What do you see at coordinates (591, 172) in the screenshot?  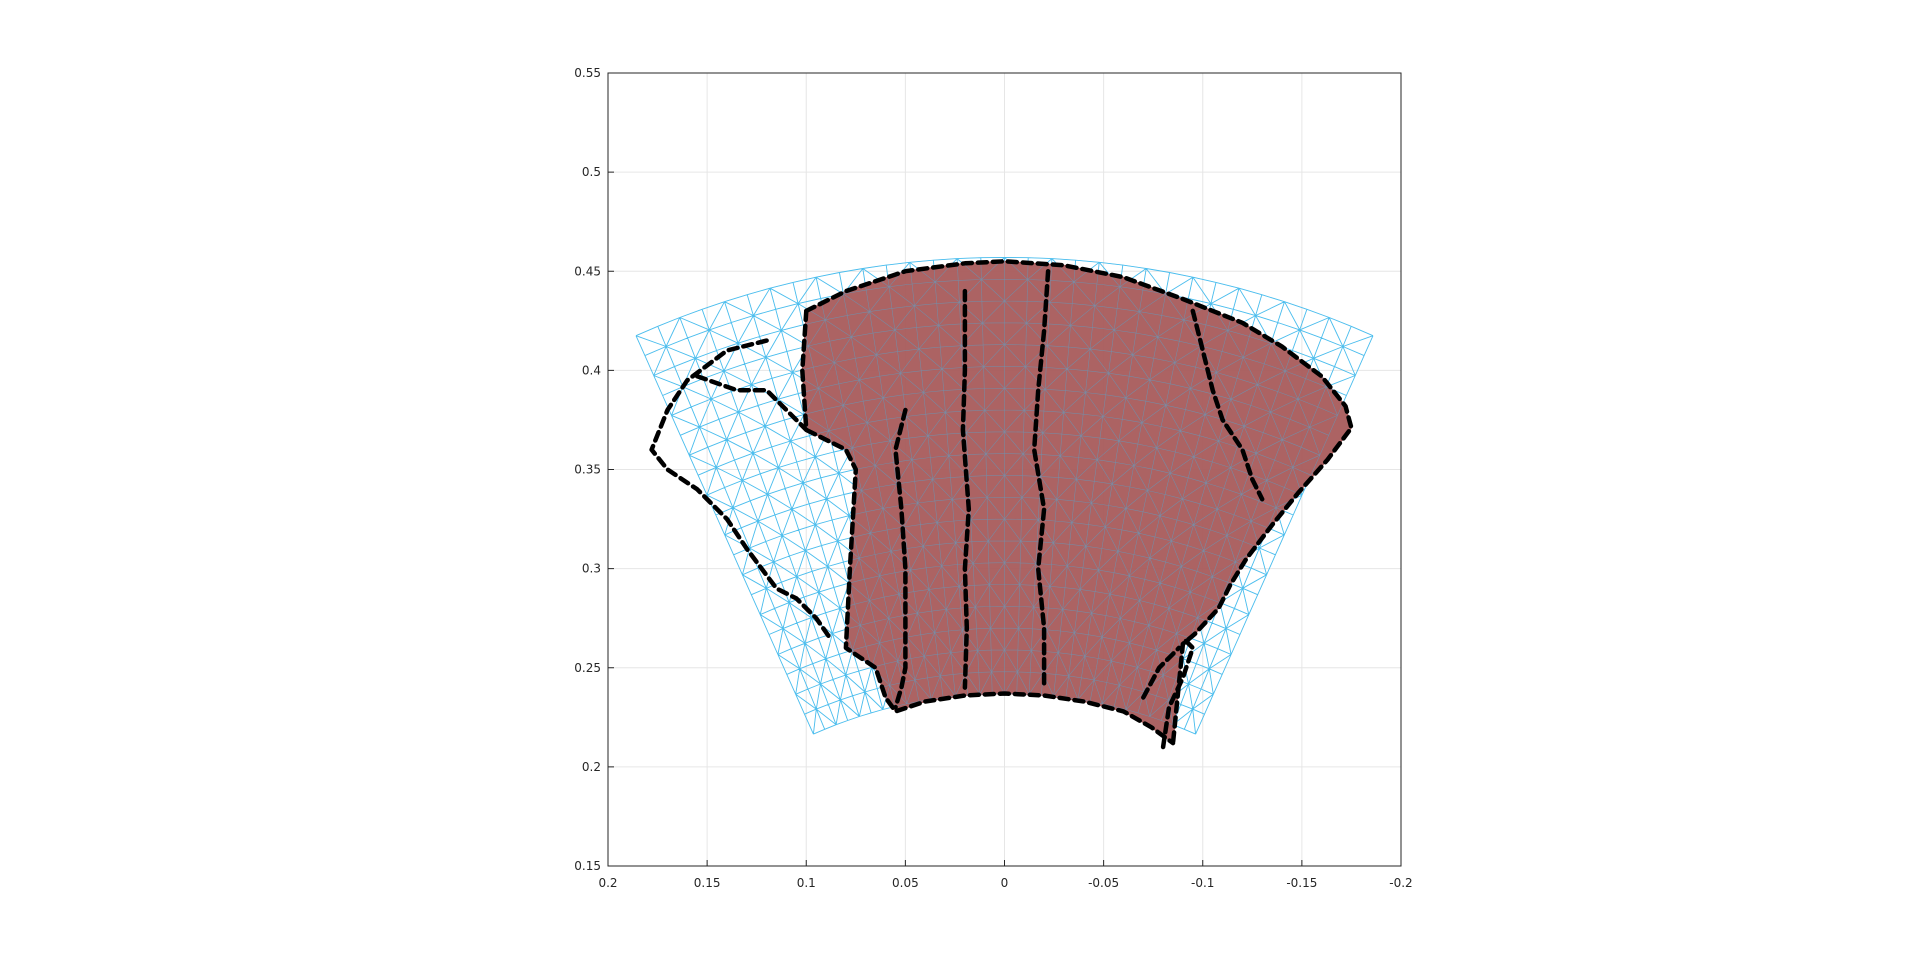 I see `y-tick-label: 0.5` at bounding box center [591, 172].